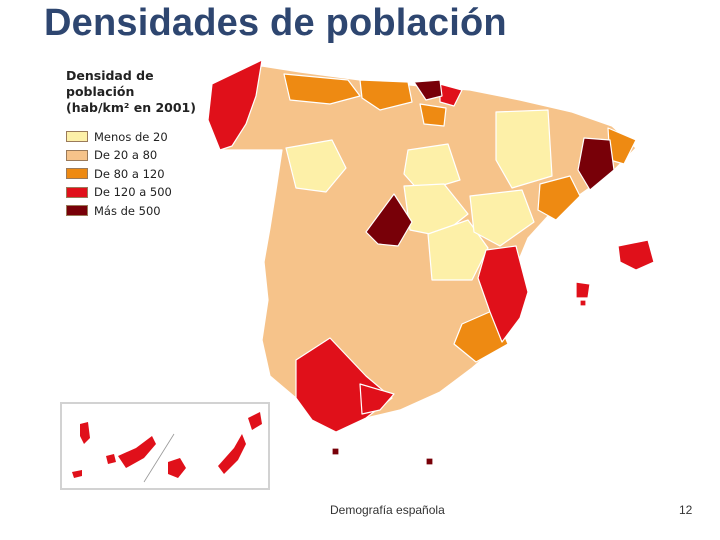 The width and height of the screenshot is (720, 540). I want to click on island-ibiza, so click(583, 290).